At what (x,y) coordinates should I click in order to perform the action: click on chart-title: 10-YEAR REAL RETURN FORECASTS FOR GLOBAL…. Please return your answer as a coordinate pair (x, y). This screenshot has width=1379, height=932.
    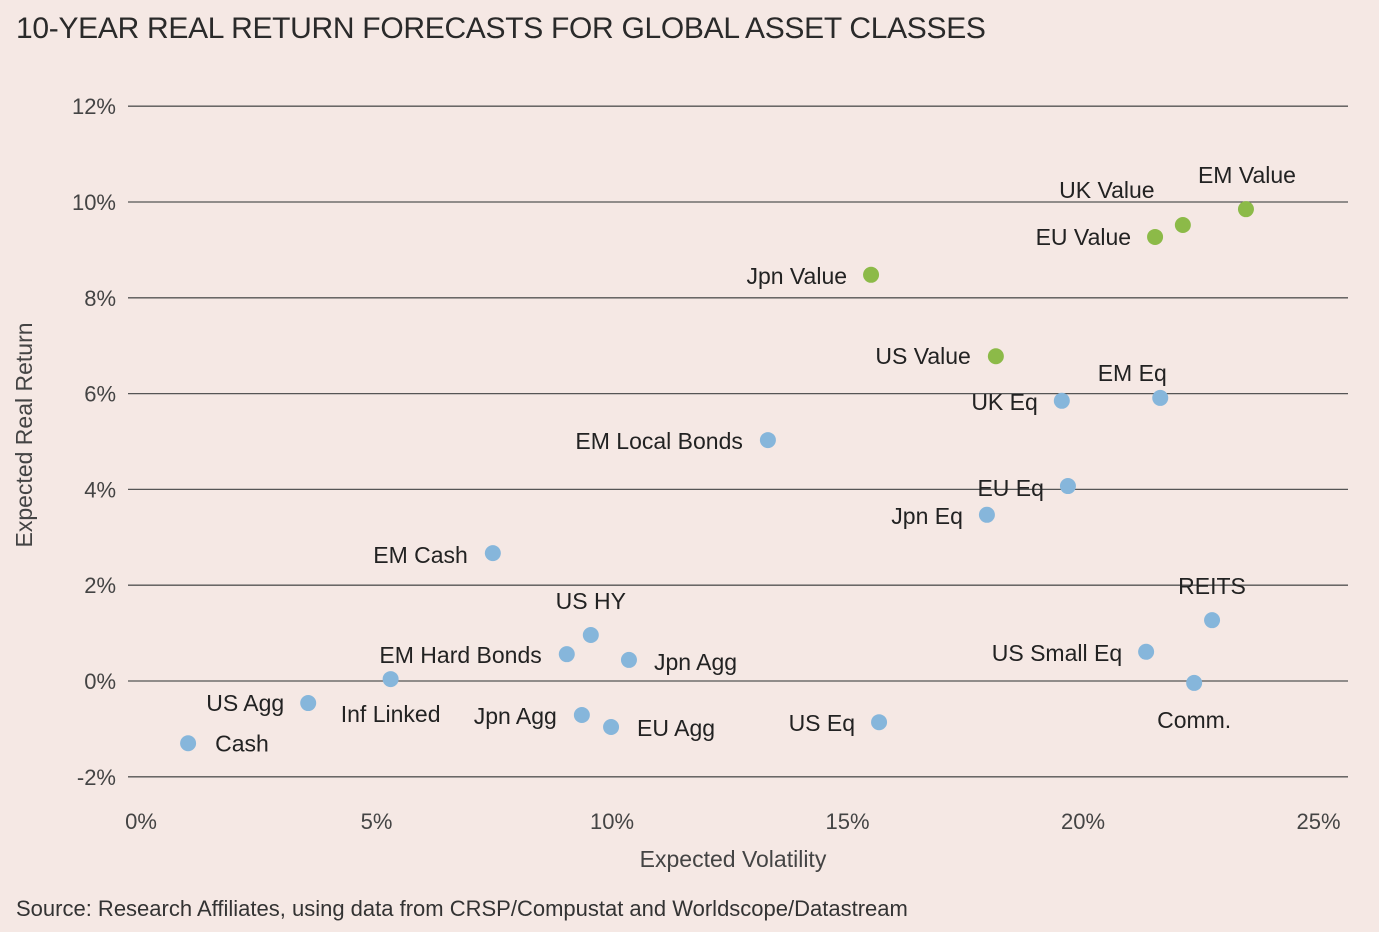
    Looking at the image, I should click on (501, 28).